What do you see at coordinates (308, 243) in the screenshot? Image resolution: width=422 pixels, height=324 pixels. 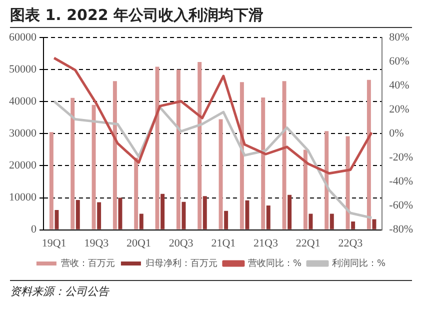 I see `x-tick-label: 22Q1` at bounding box center [308, 243].